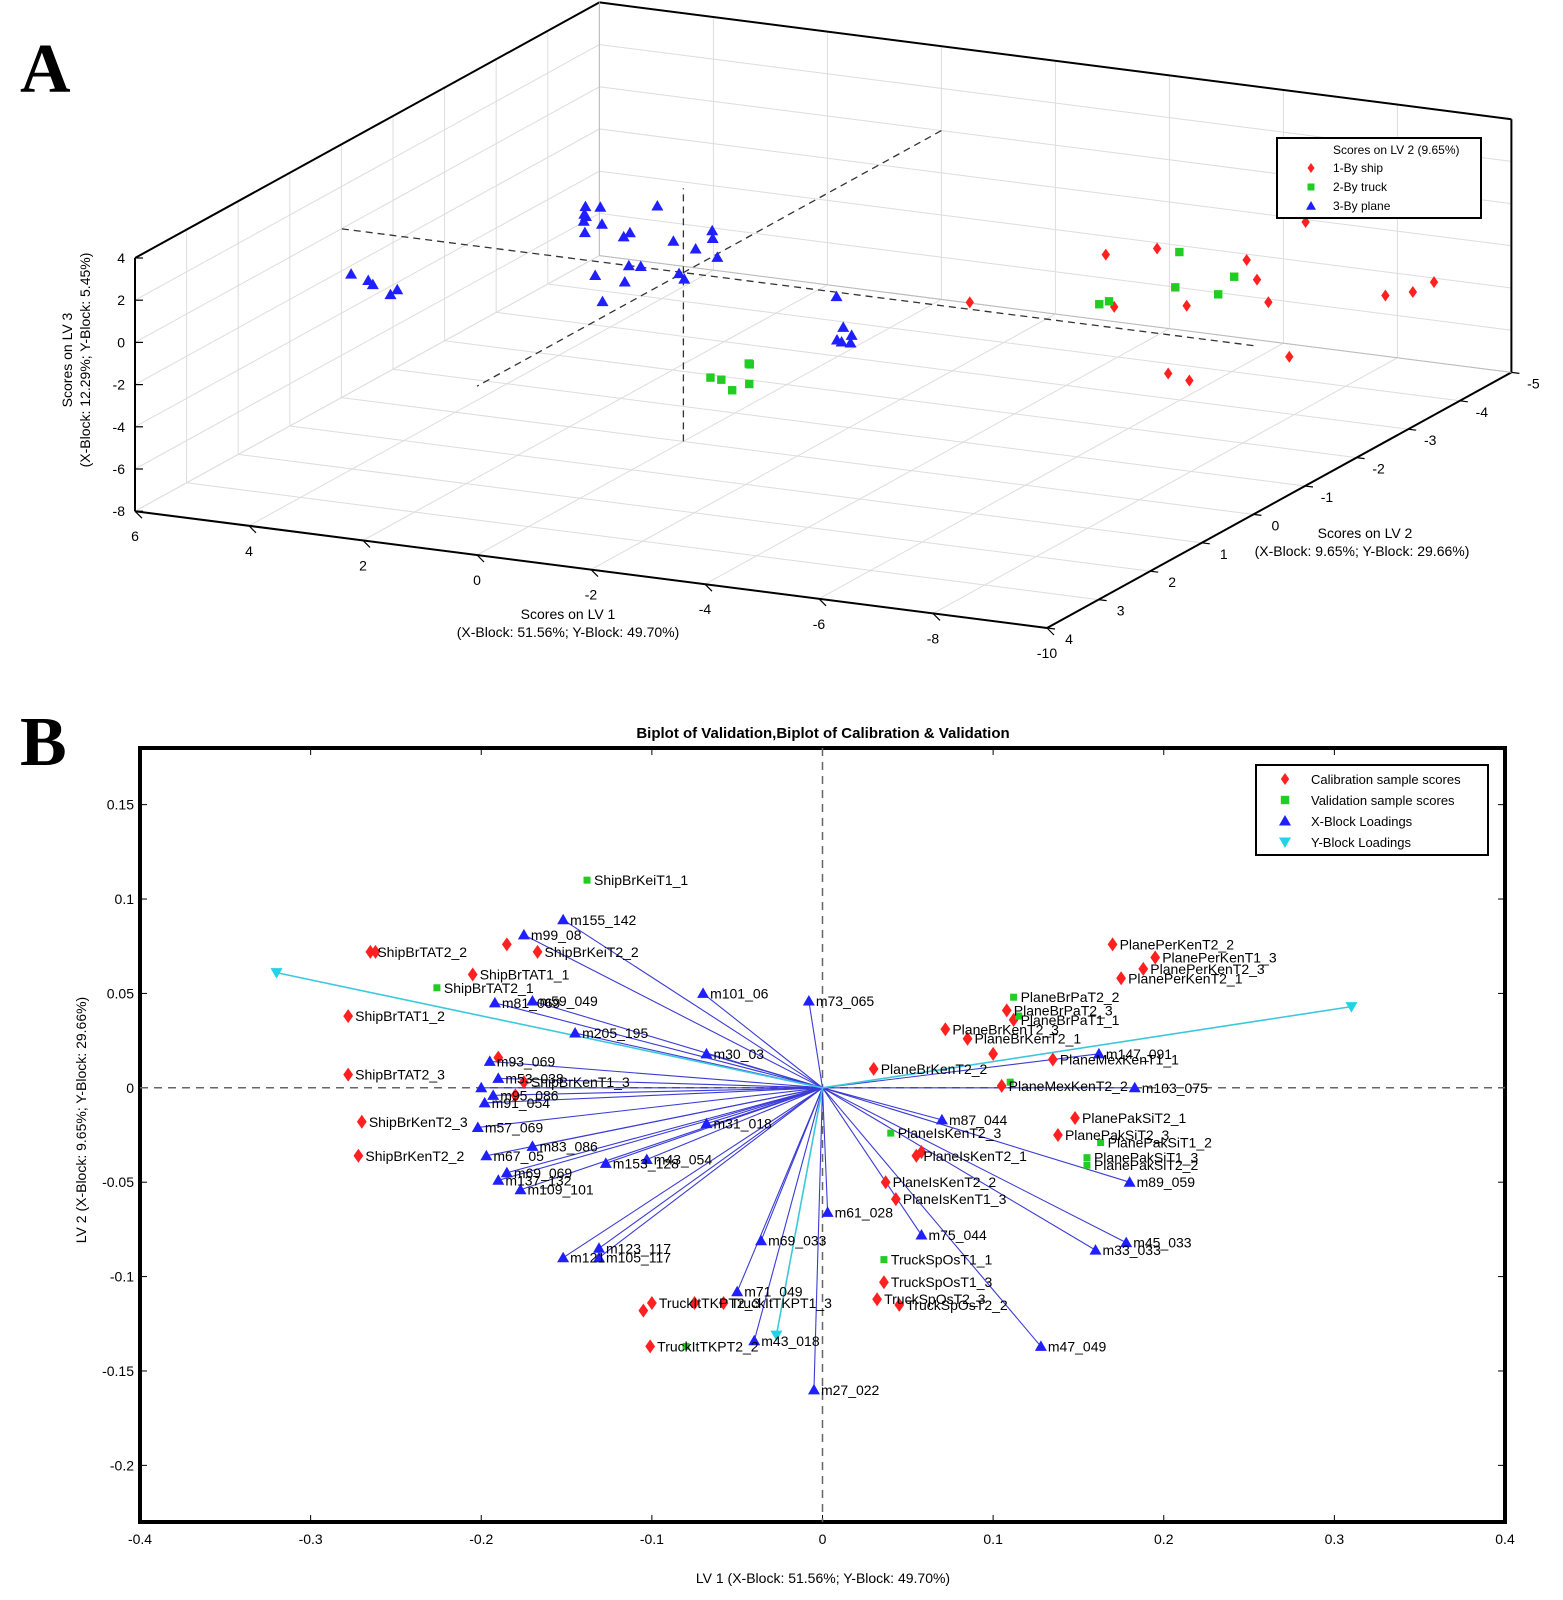 Image resolution: width=1563 pixels, height=1600 pixels. What do you see at coordinates (1279, 500) in the screenshot?
I see `axis-y-line` at bounding box center [1279, 500].